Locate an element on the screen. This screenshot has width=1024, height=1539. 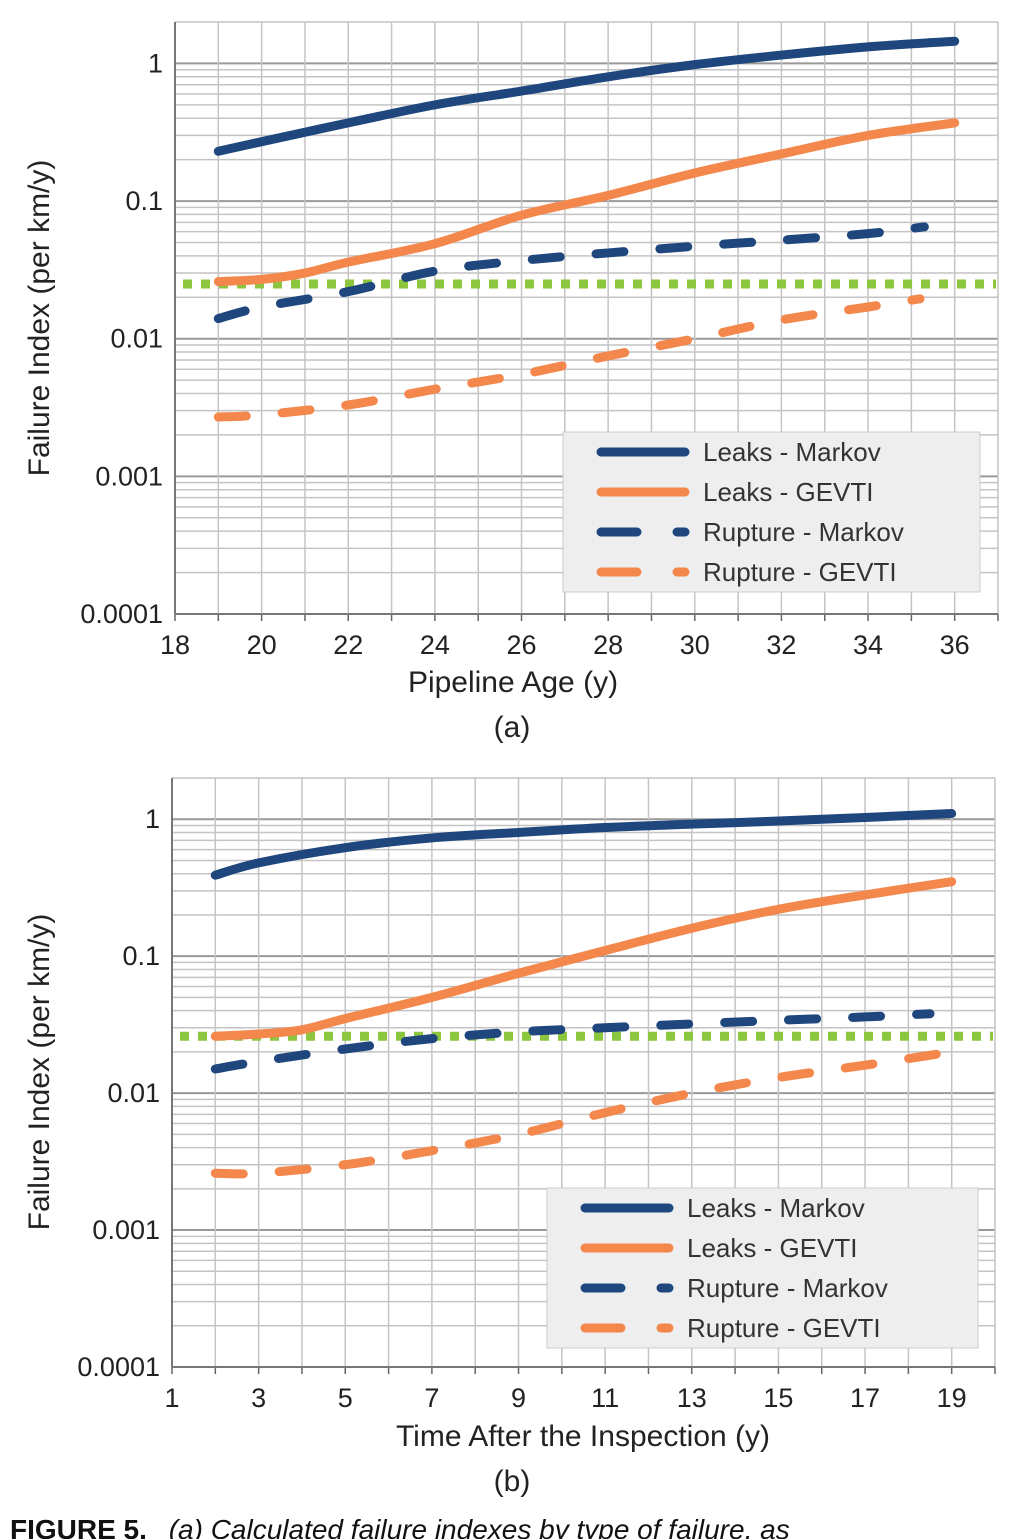
panel-label-b: (b) is located at coordinates (512, 1481).